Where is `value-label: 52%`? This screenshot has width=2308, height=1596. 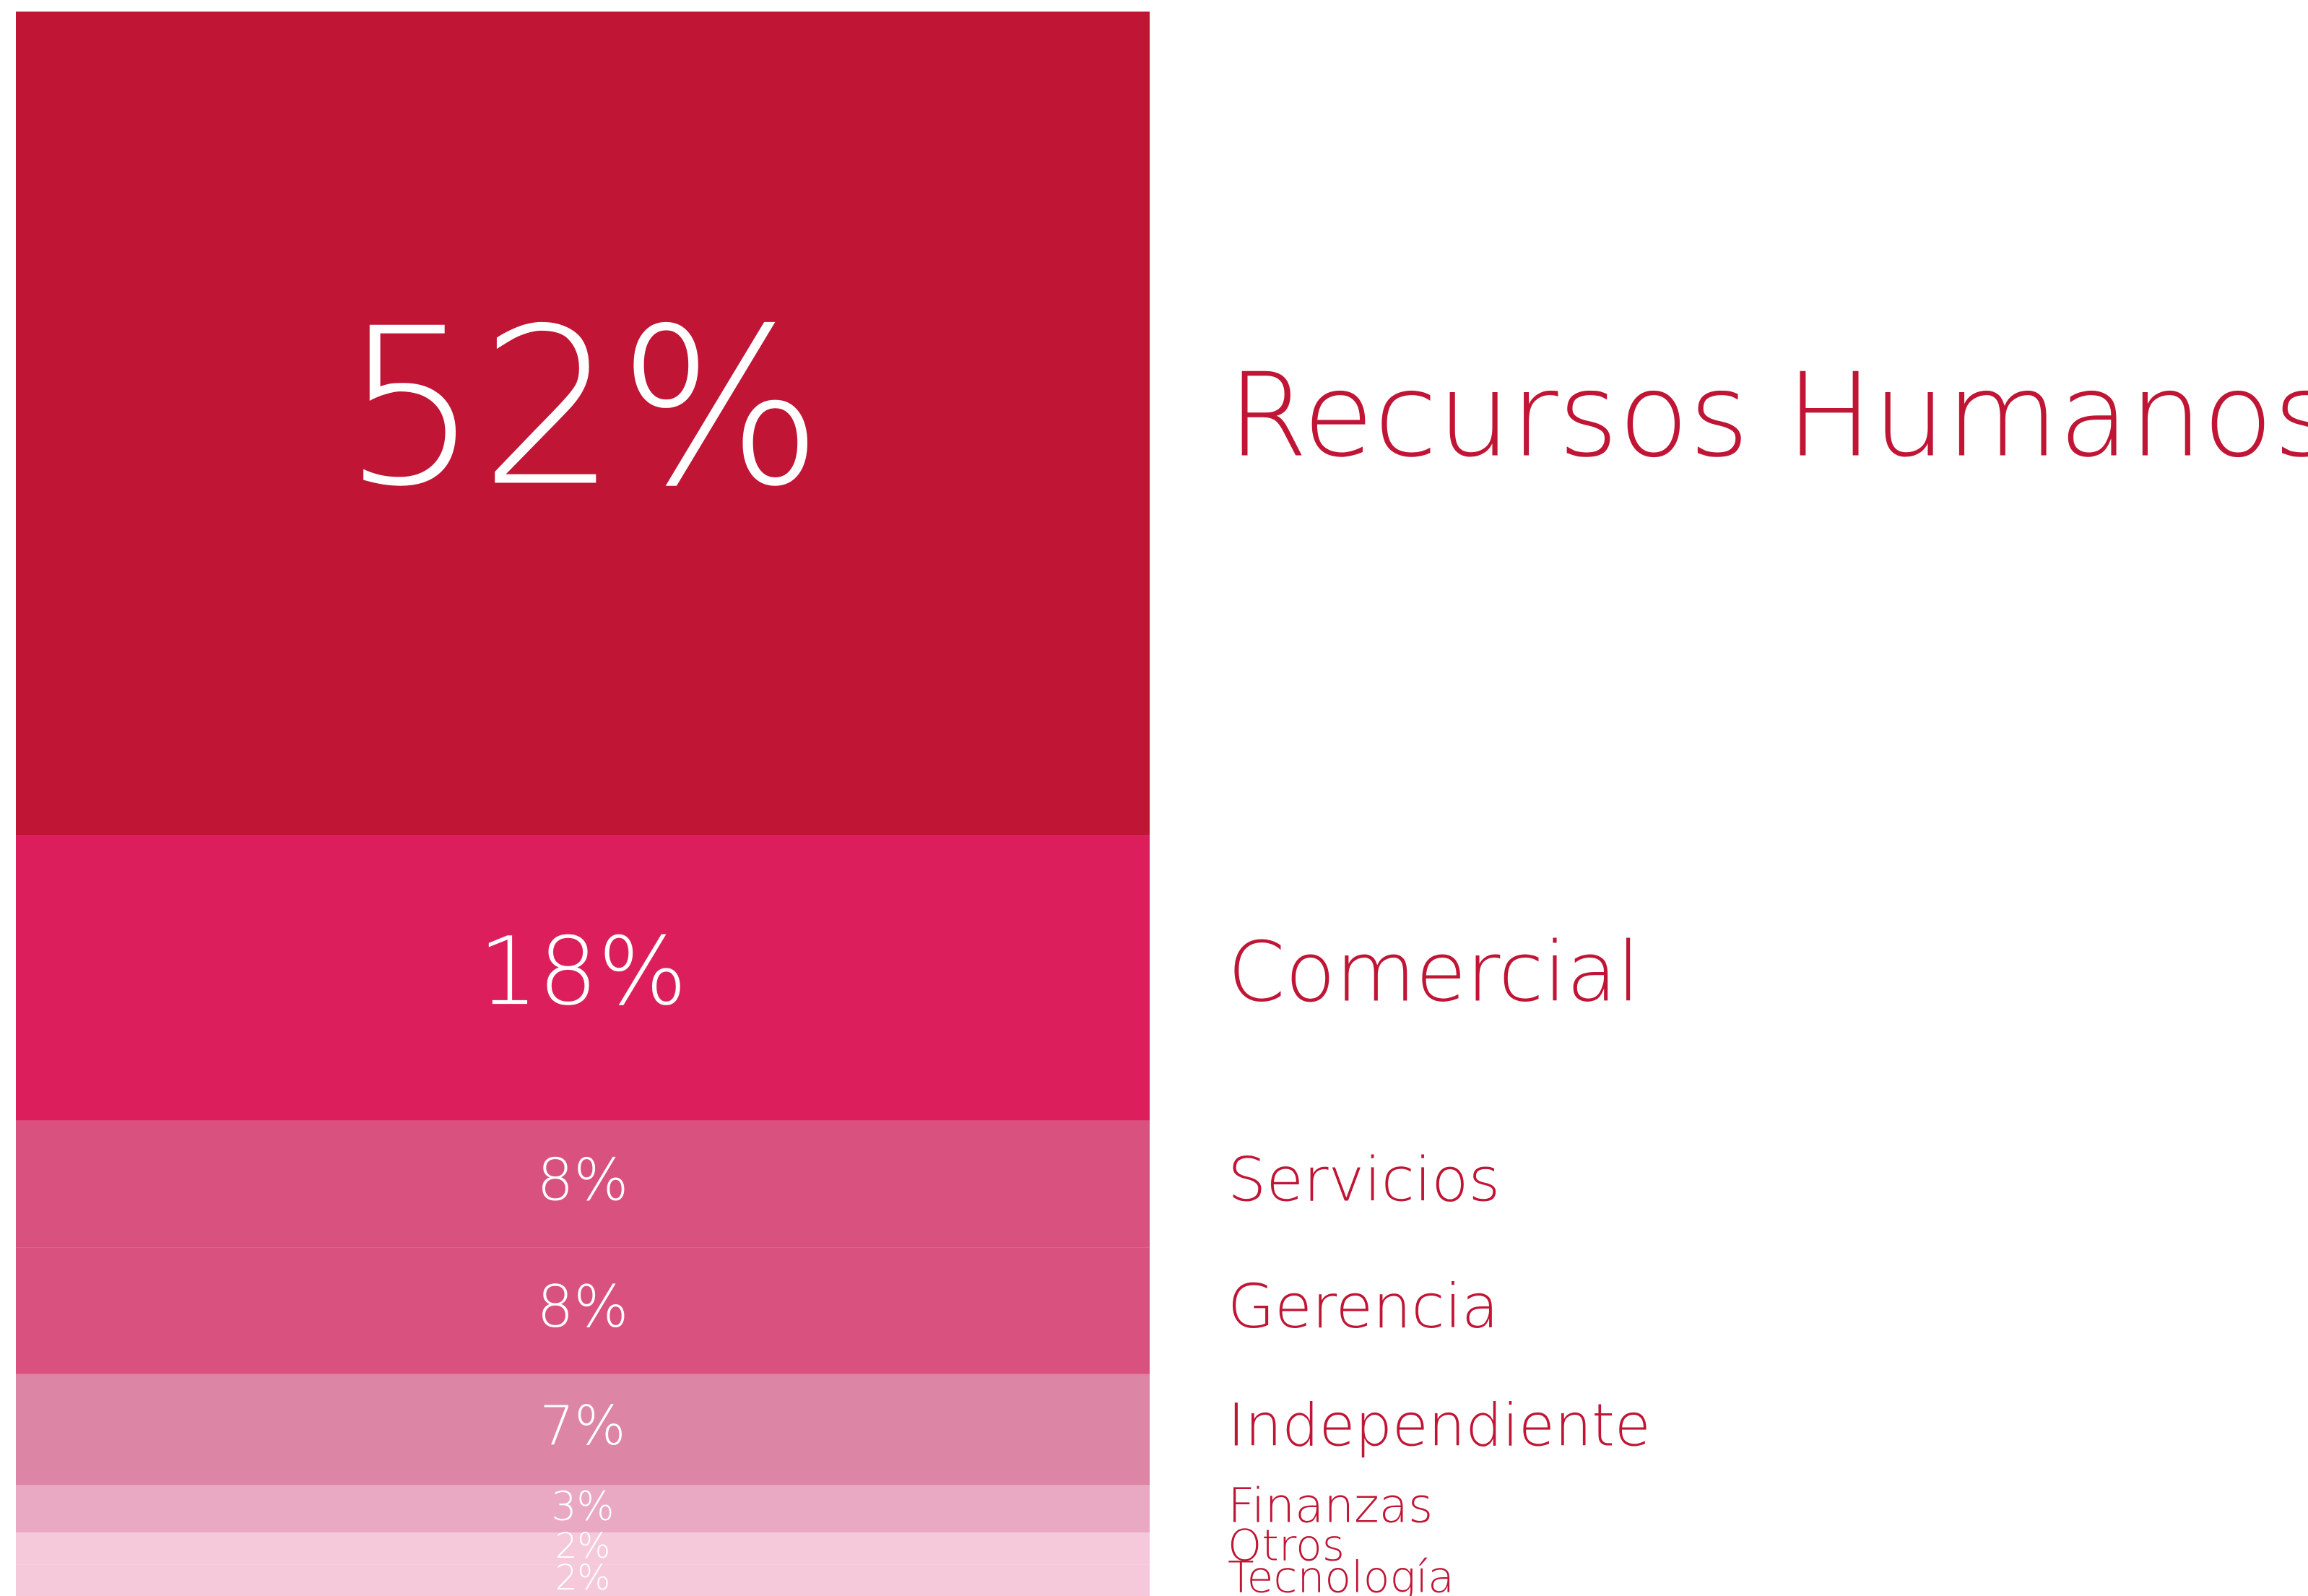
value-label: 52% is located at coordinates (583, 408).